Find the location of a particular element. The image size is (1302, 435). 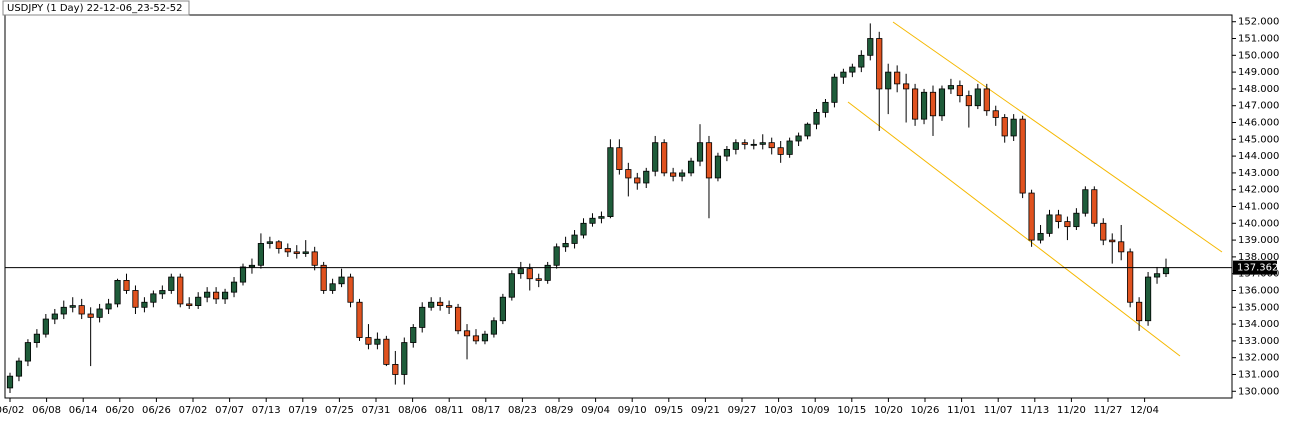

x-tick-label: 07/31 is located at coordinates (376, 410).